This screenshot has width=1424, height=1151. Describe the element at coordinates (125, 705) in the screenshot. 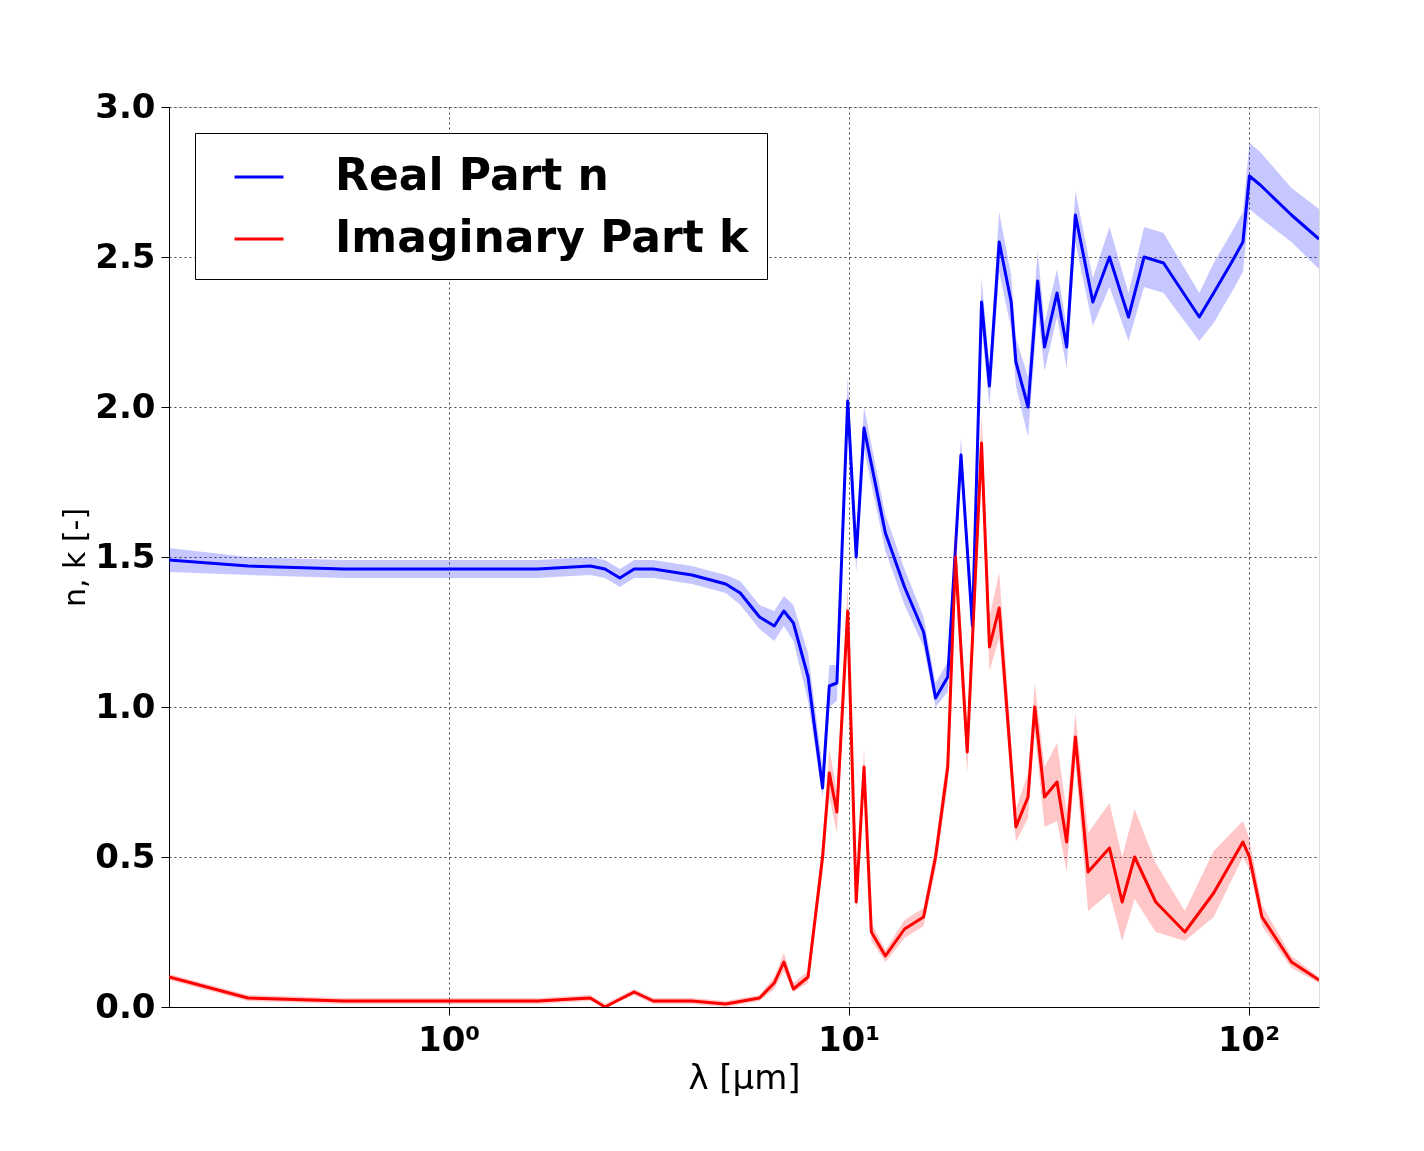

I see `y-tick-label: 1.0` at that location.